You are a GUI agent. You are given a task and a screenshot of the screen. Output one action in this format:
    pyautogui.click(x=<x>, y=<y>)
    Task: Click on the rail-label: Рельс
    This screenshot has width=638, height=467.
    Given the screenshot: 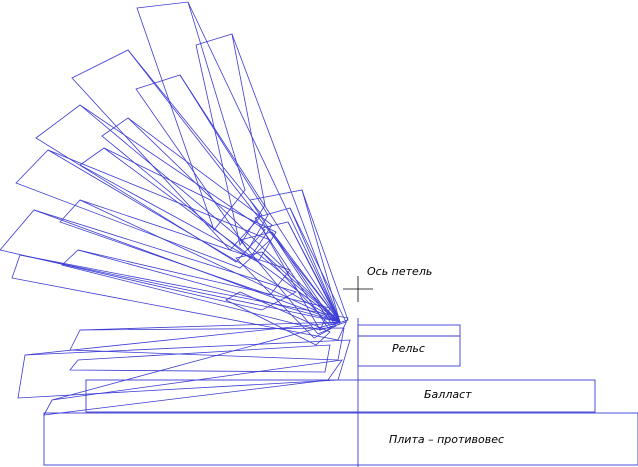 What is the action you would take?
    pyautogui.click(x=408, y=348)
    